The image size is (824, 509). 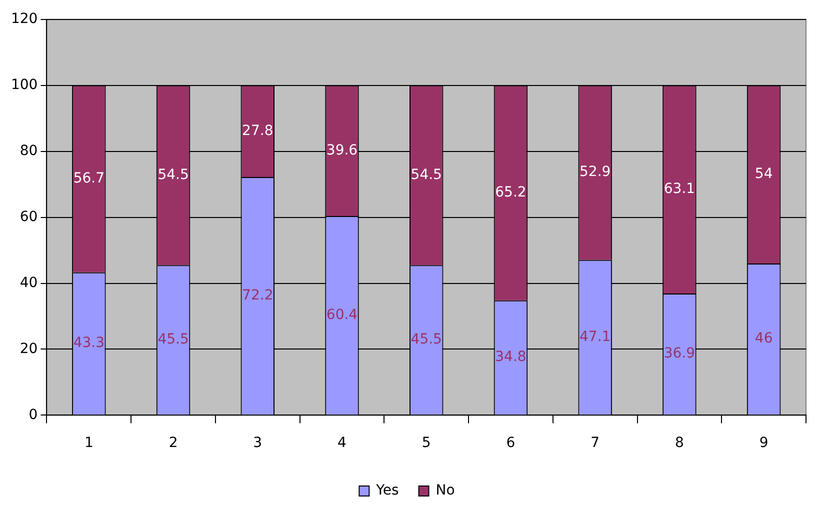 I want to click on x-tick-label: 2, so click(x=173, y=443).